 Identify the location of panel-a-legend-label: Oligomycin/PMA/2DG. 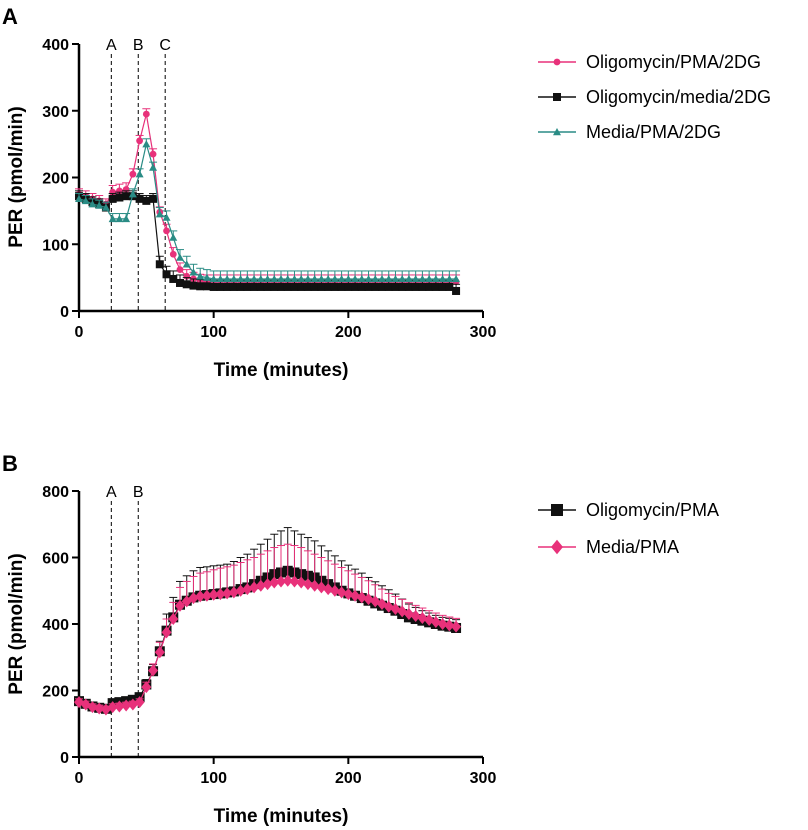
(673, 62).